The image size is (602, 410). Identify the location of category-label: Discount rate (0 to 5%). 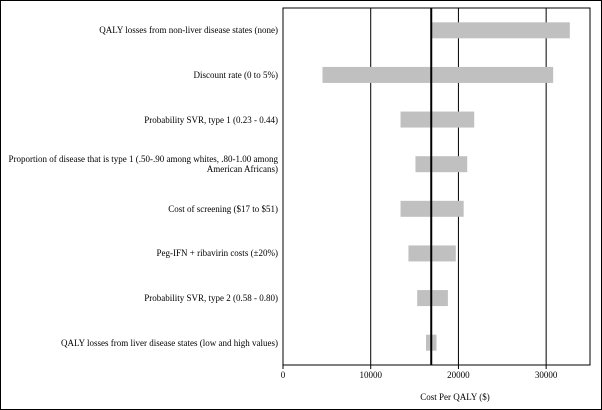
(142, 75).